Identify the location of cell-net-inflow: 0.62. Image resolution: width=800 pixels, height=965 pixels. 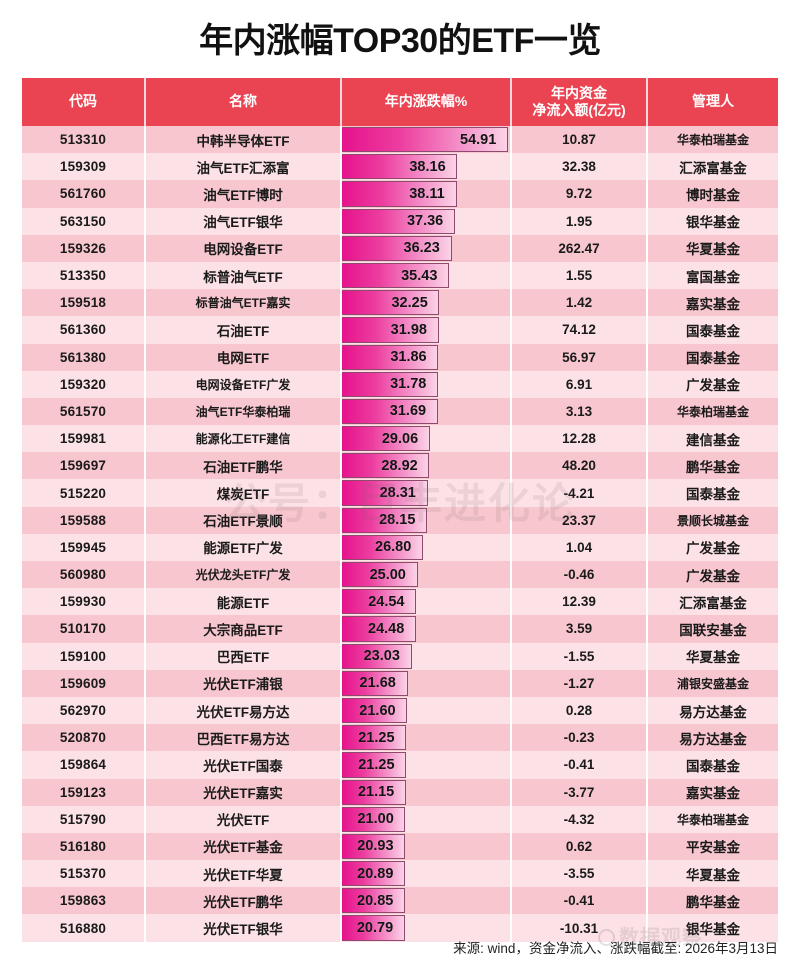
(580, 846).